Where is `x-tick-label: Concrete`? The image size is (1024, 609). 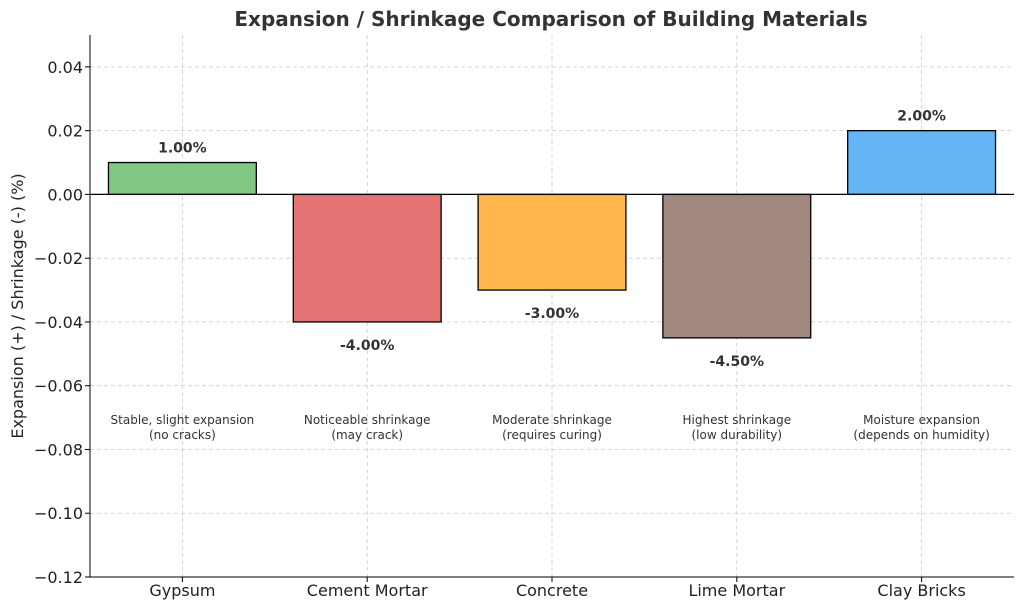
x-tick-label: Concrete is located at coordinates (552, 590).